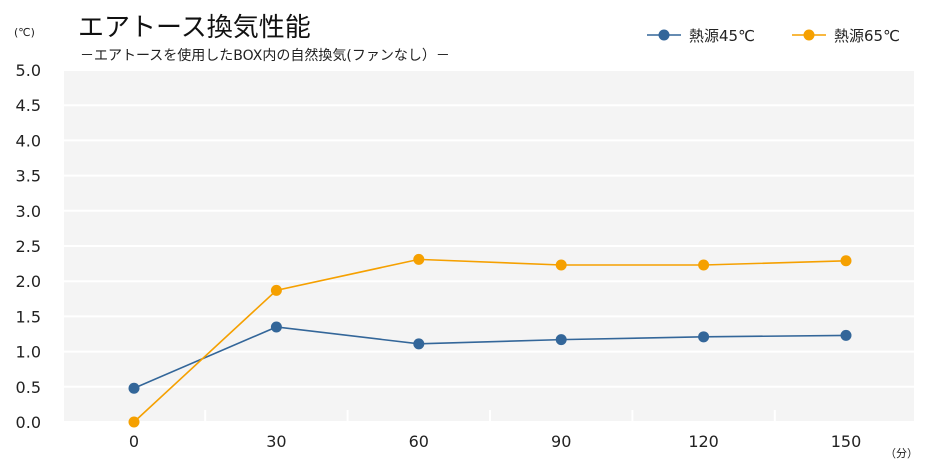 The height and width of the screenshot is (474, 928). What do you see at coordinates (28, 140) in the screenshot?
I see `y-tick-label: 4.0` at bounding box center [28, 140].